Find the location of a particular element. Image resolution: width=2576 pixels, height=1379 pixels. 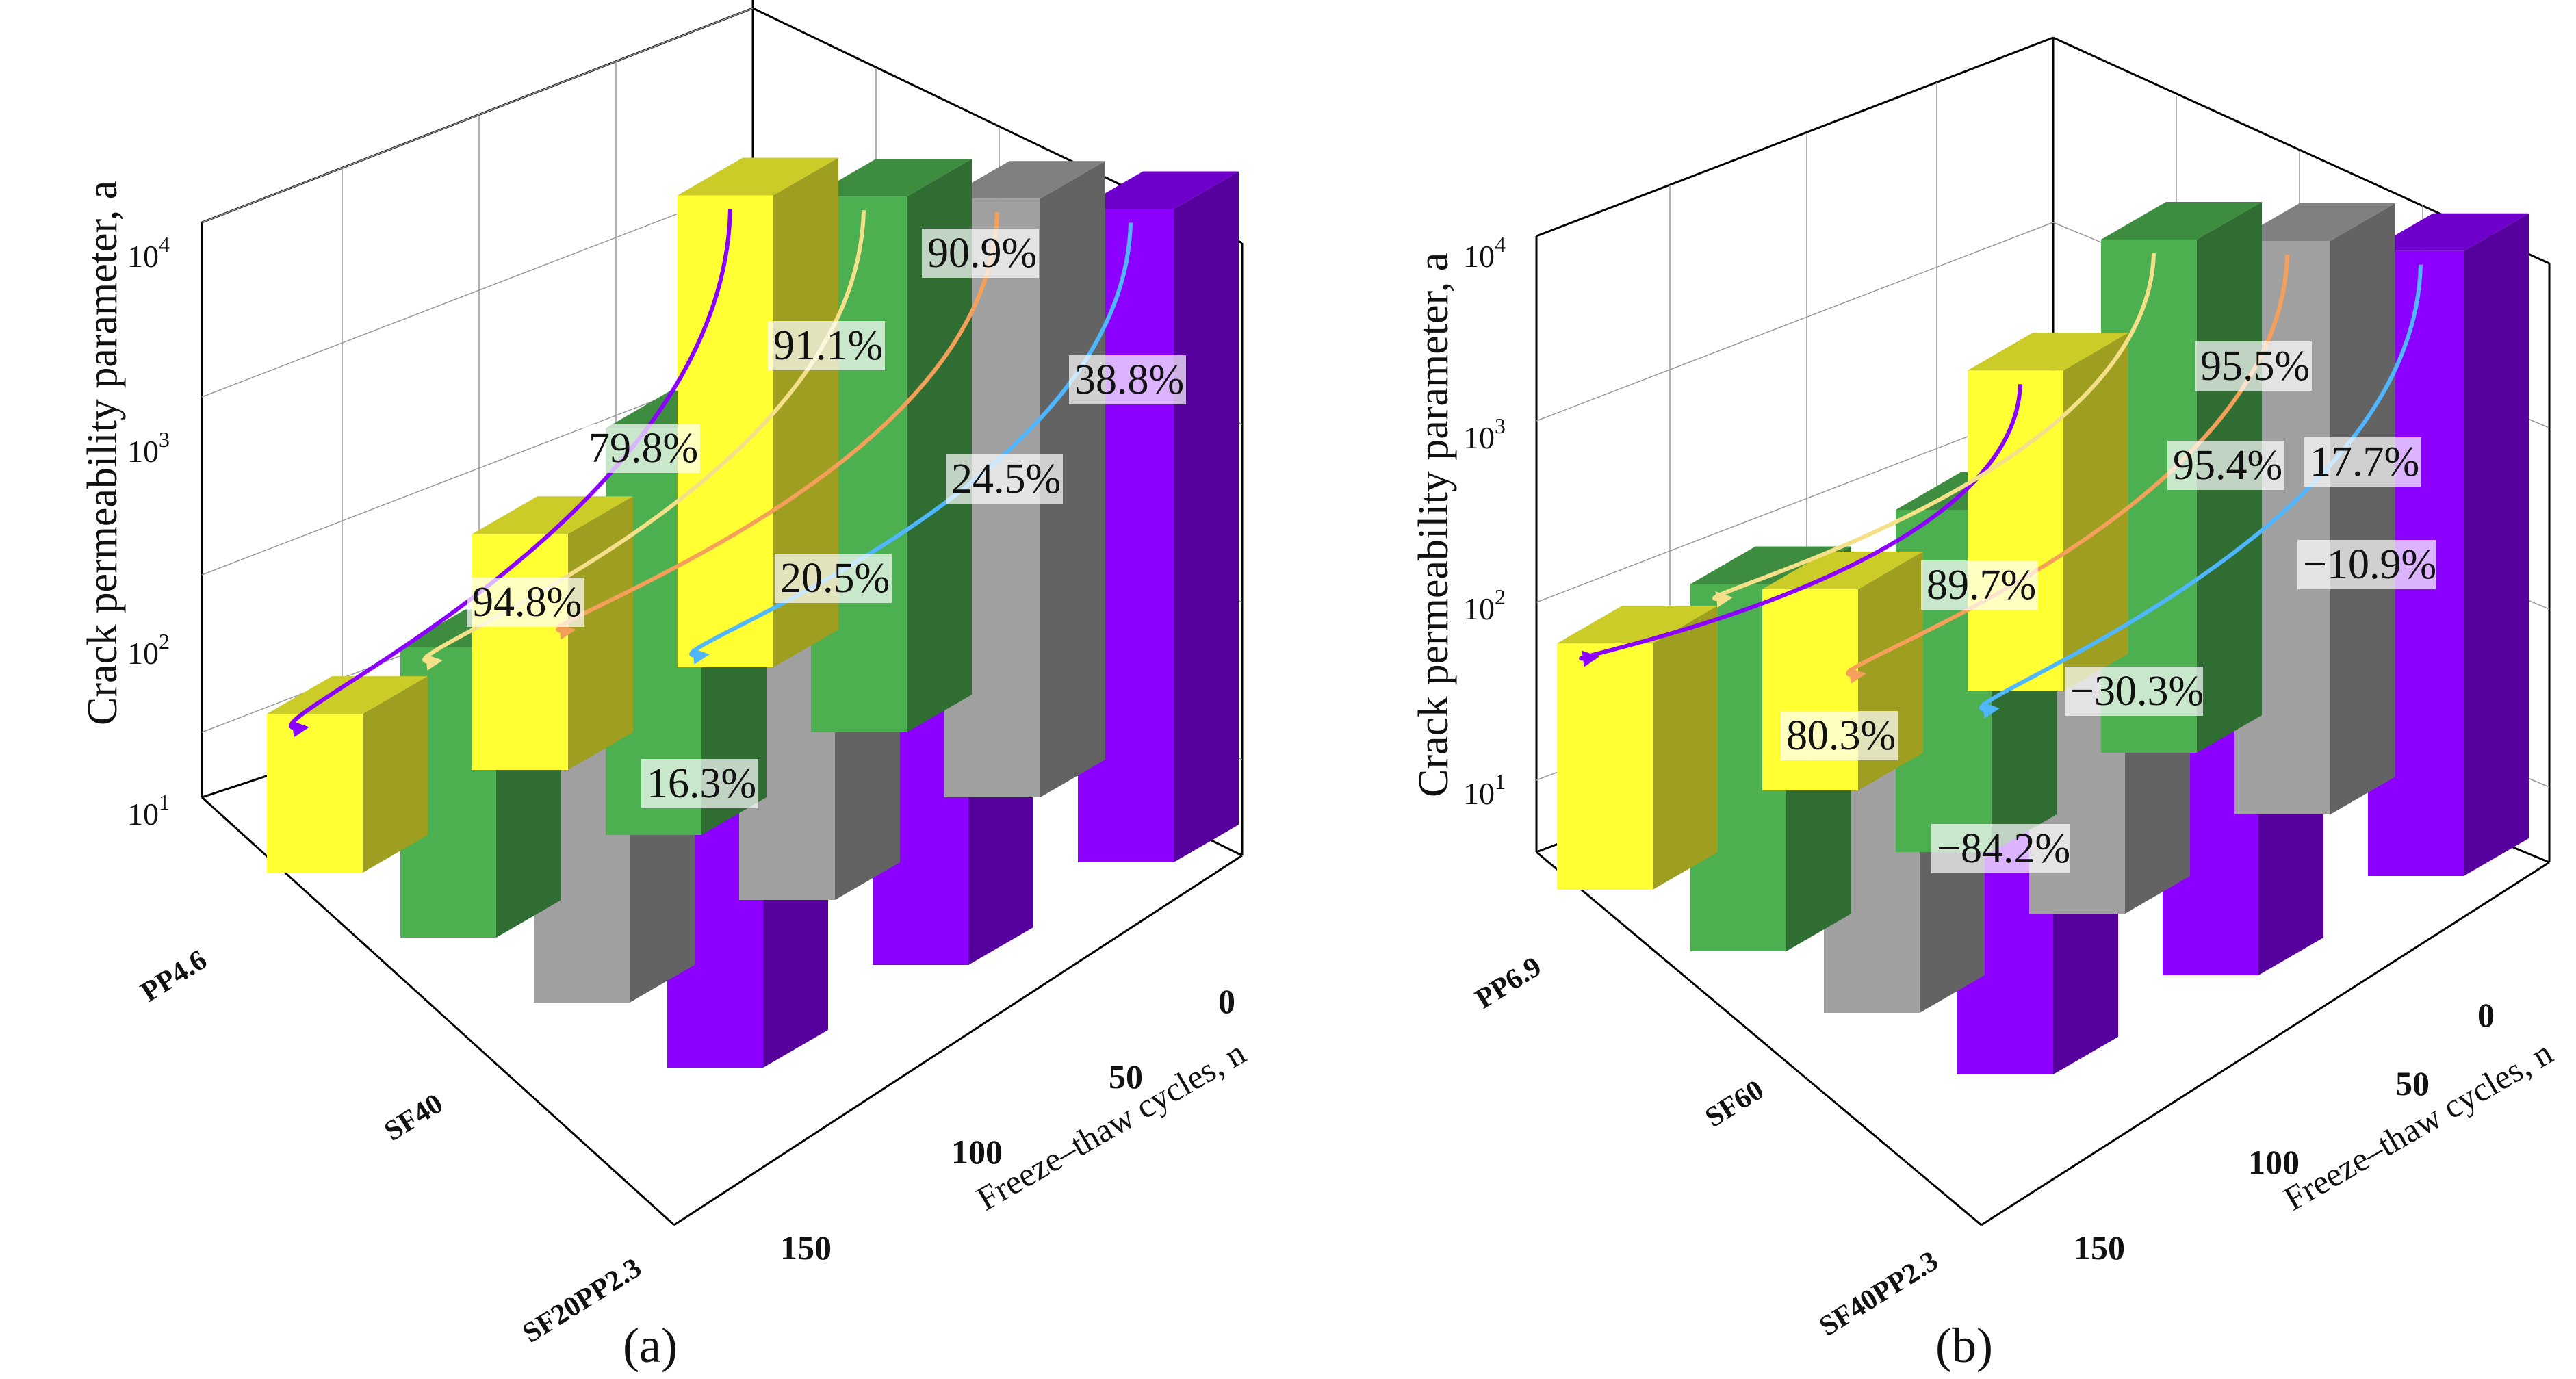

panel-a-annotation-1: 16.3% is located at coordinates (699, 783).